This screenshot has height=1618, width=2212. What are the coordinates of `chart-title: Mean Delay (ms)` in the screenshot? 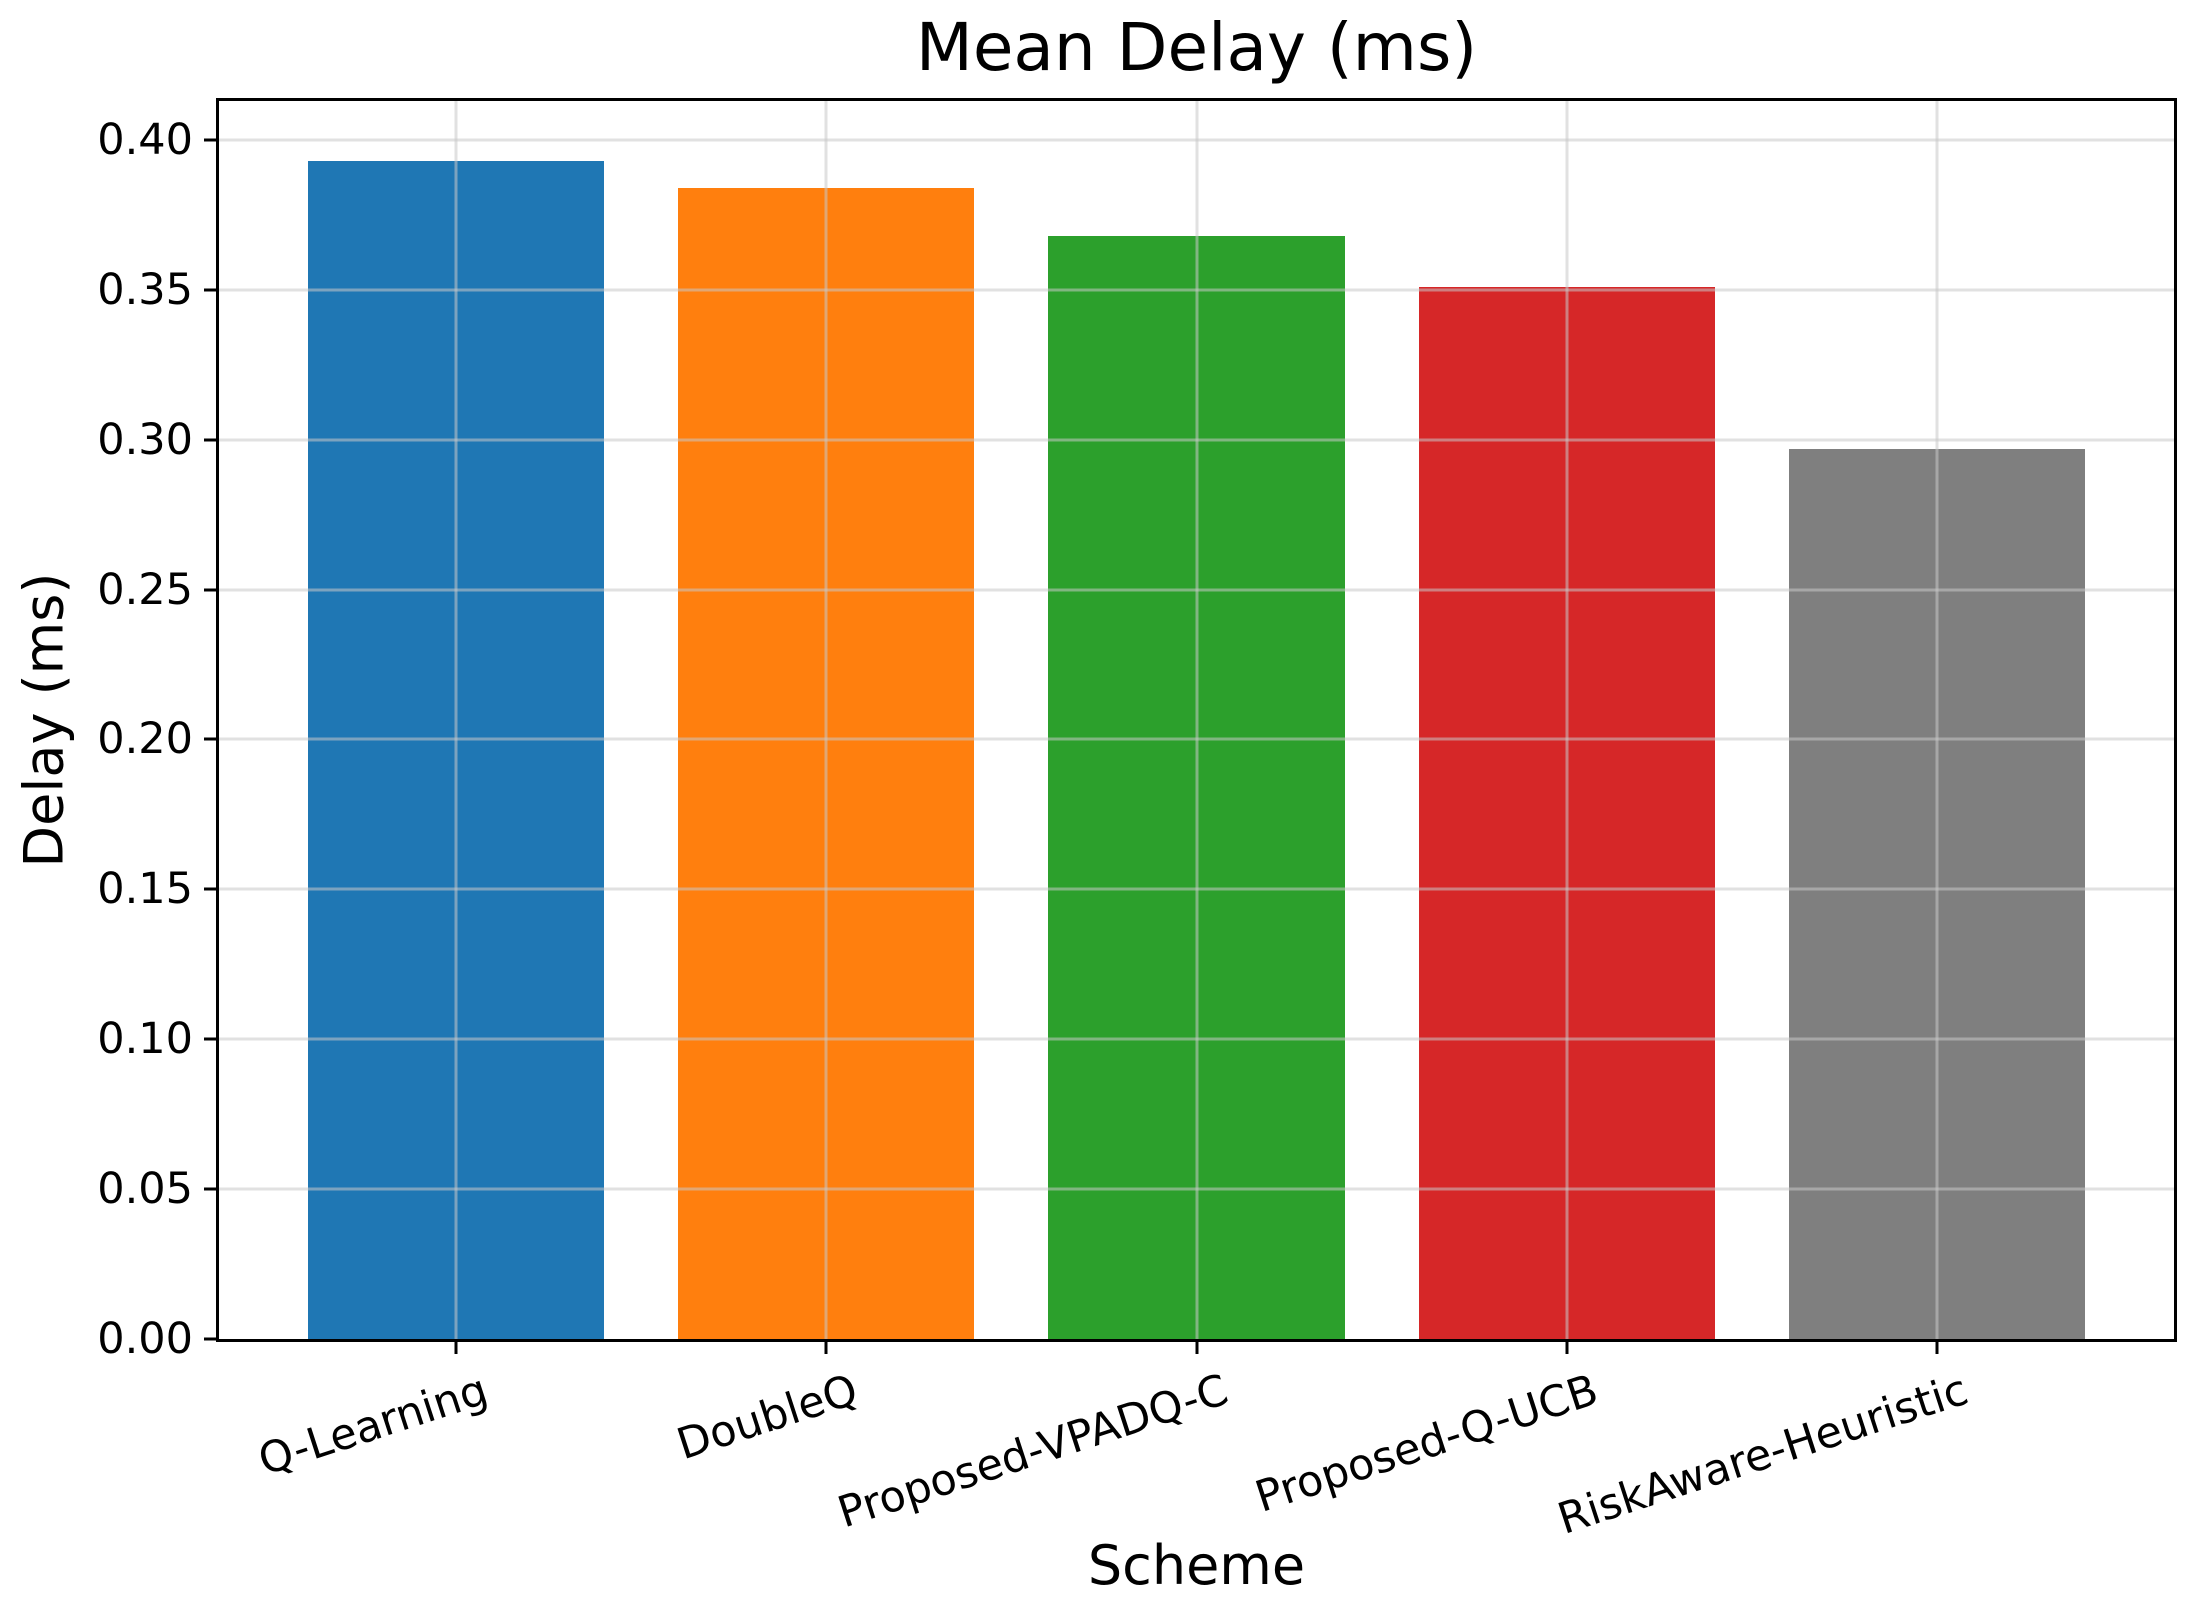 It's located at (1196, 47).